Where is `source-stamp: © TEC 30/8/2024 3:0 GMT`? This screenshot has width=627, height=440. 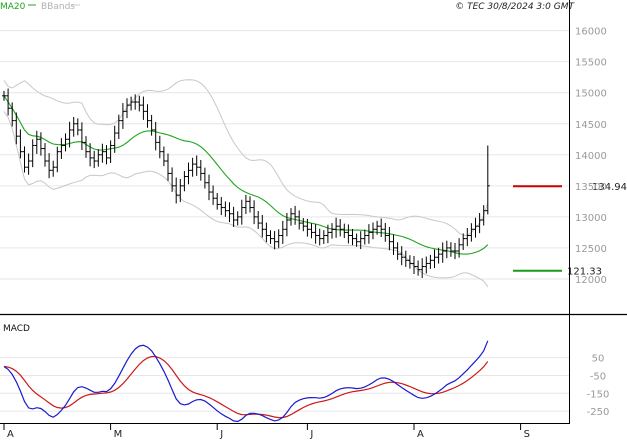
source-stamp: © TEC 30/8/2024 3:0 GMT is located at coordinates (515, 7).